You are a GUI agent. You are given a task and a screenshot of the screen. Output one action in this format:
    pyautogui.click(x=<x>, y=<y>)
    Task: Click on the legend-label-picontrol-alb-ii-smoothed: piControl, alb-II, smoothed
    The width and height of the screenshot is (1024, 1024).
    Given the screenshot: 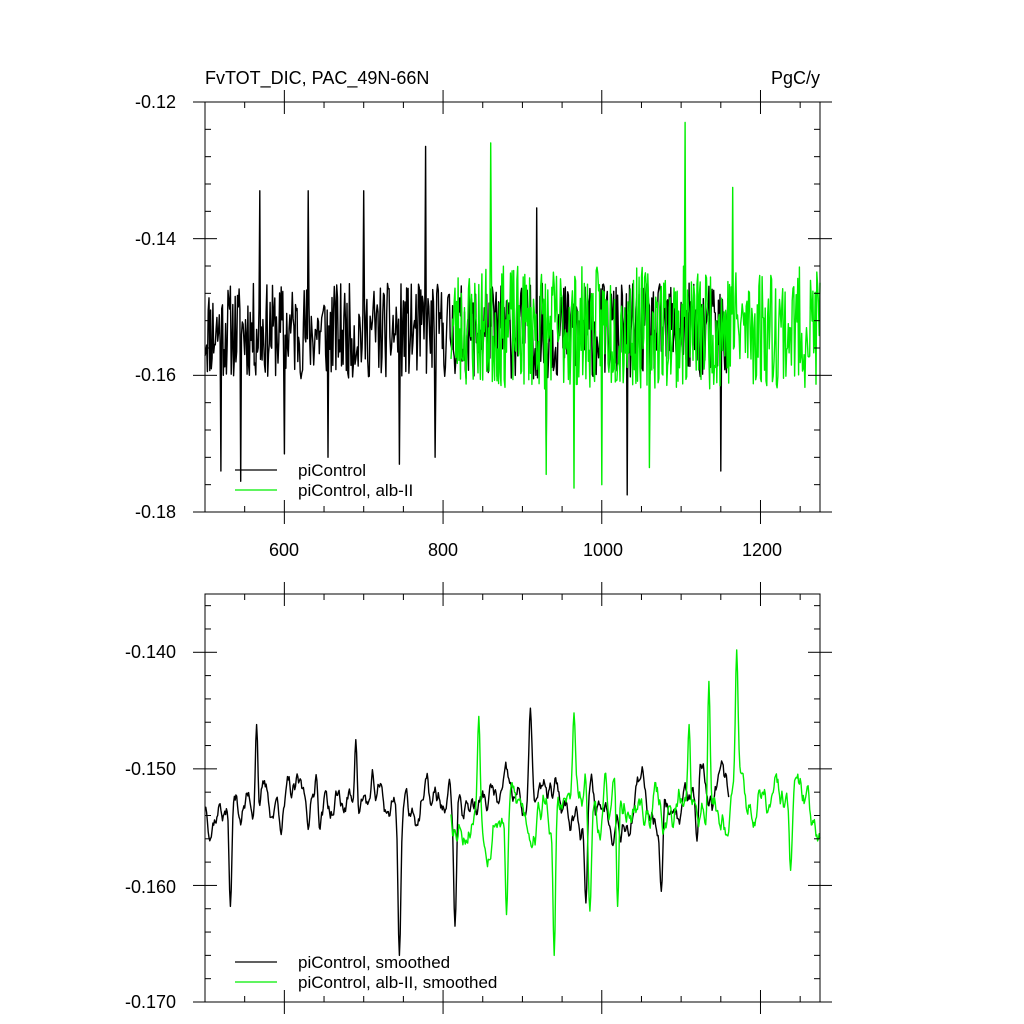 What is the action you would take?
    pyautogui.click(x=397, y=982)
    